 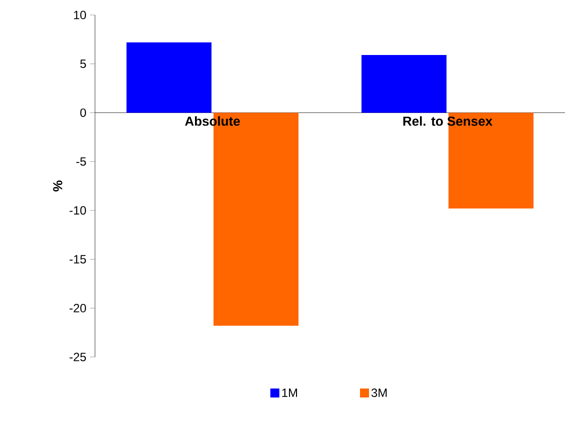 I want to click on legend-label: 1M, so click(x=289, y=392).